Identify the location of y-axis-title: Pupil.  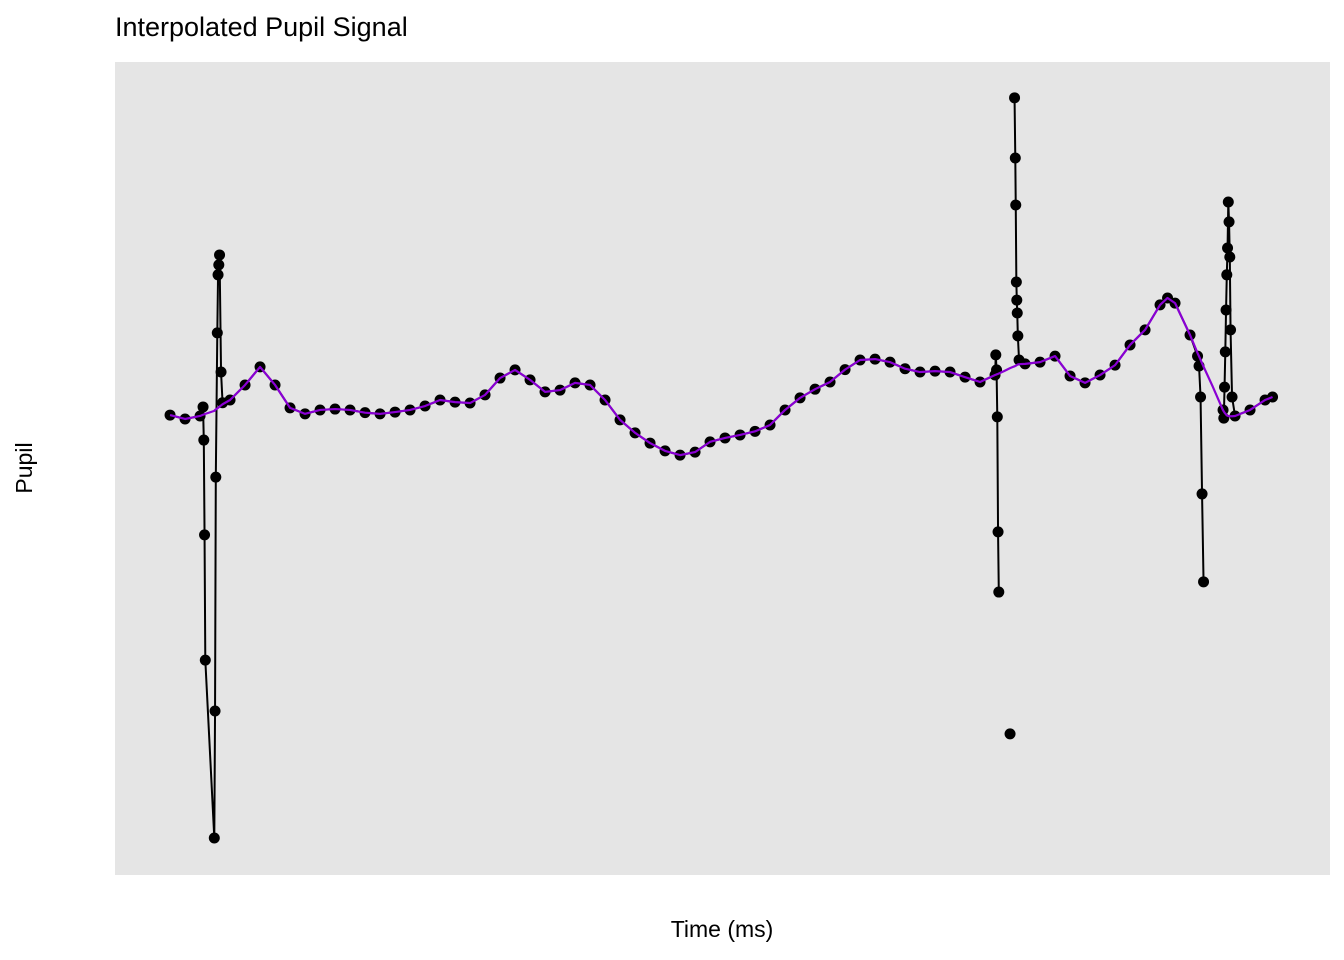
(24, 467).